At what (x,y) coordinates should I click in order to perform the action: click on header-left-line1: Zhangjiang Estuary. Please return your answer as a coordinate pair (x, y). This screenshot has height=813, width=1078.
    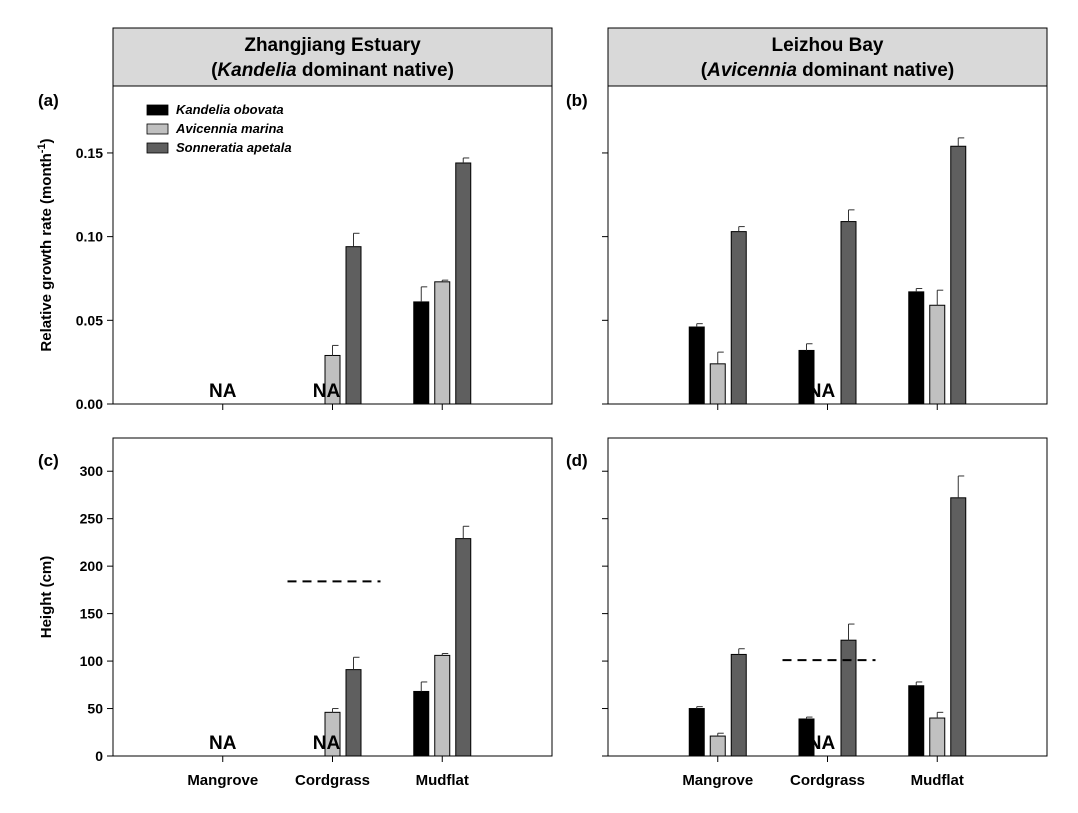
    Looking at the image, I should click on (332, 45).